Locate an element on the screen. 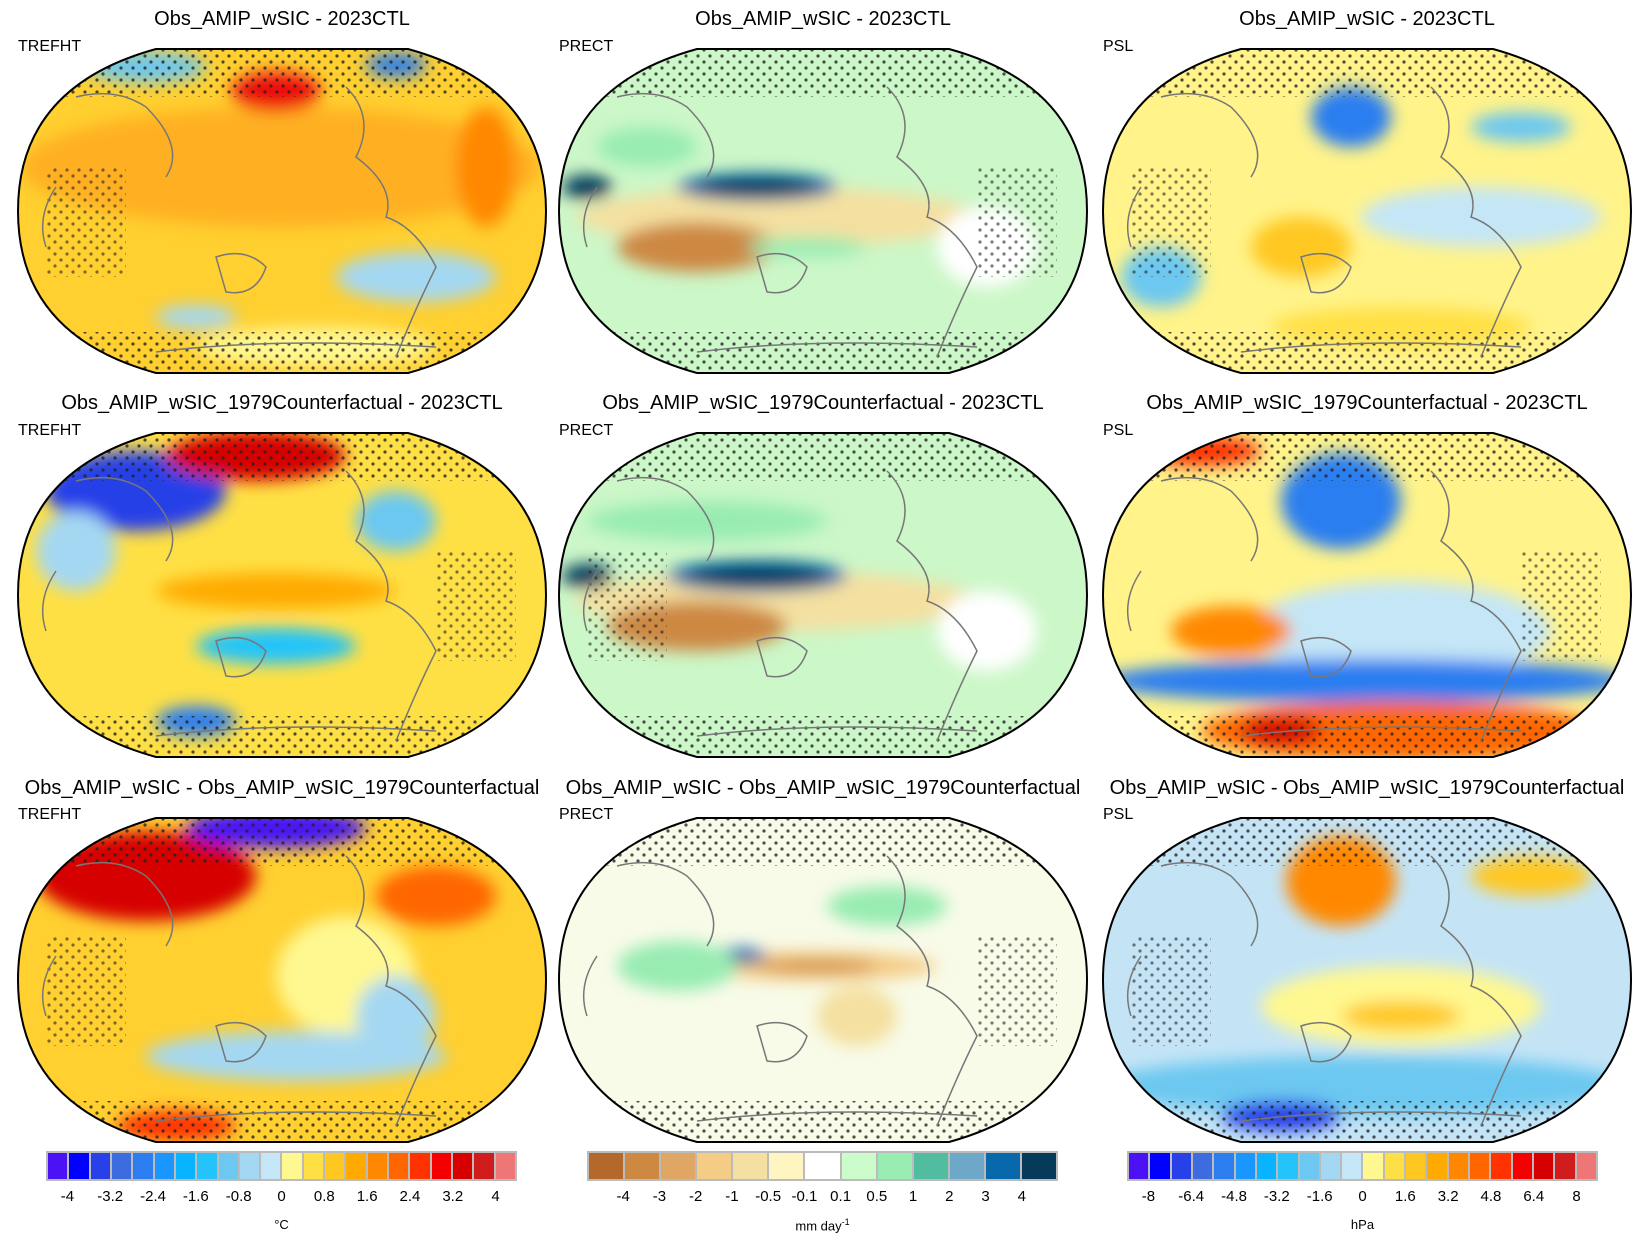  colorbar-unit: °C is located at coordinates (281, 1224).